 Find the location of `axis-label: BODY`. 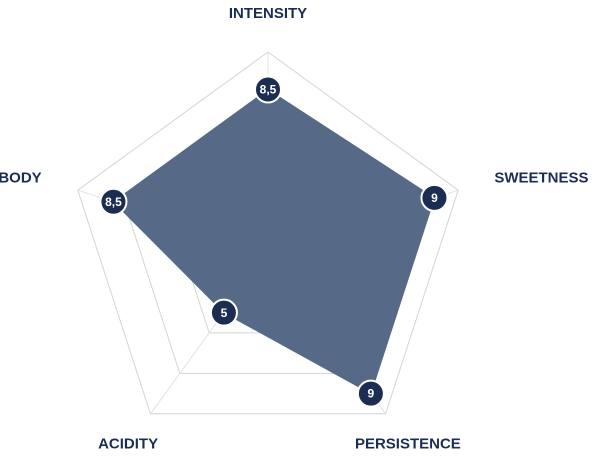

axis-label: BODY is located at coordinates (21, 177).